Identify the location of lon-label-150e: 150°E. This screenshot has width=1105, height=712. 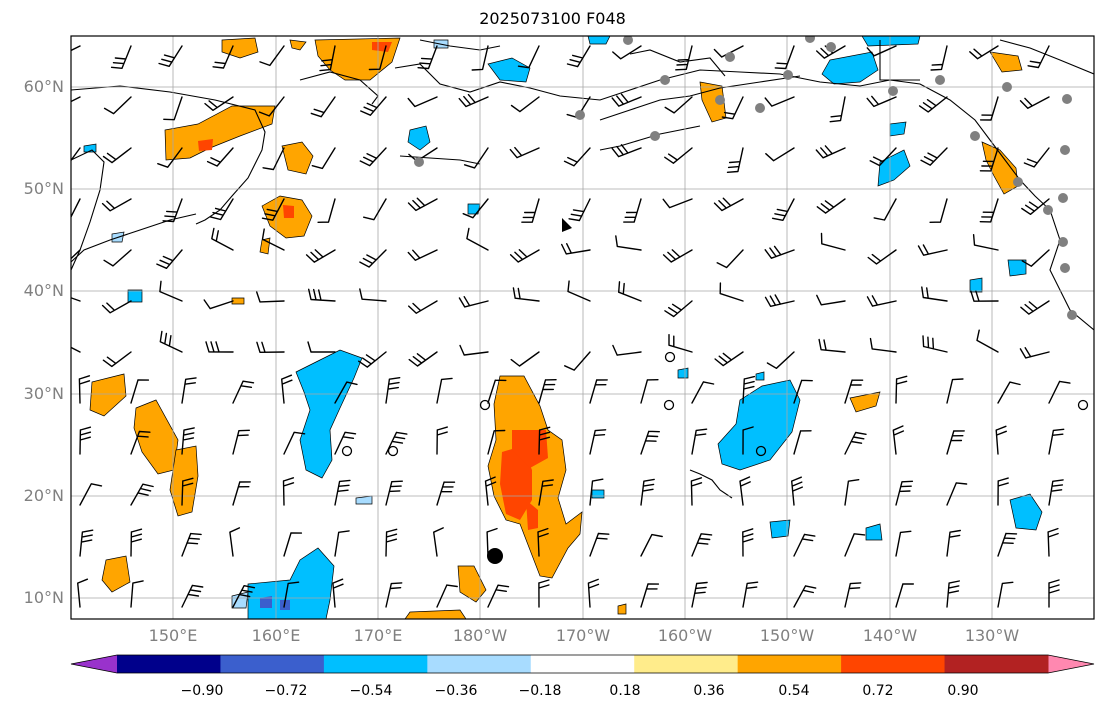
(173, 635).